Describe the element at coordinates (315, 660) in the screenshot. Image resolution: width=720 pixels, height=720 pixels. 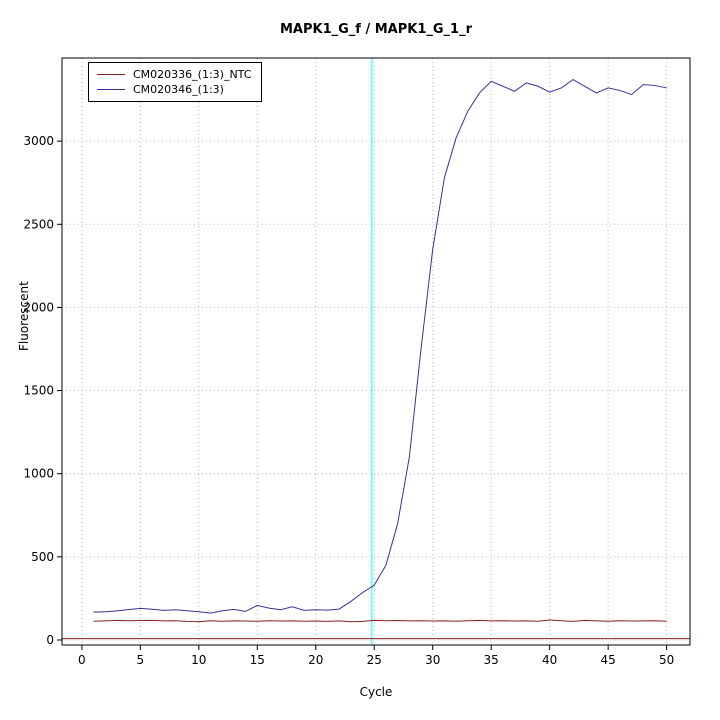
I see `svg-text: 20` at that location.